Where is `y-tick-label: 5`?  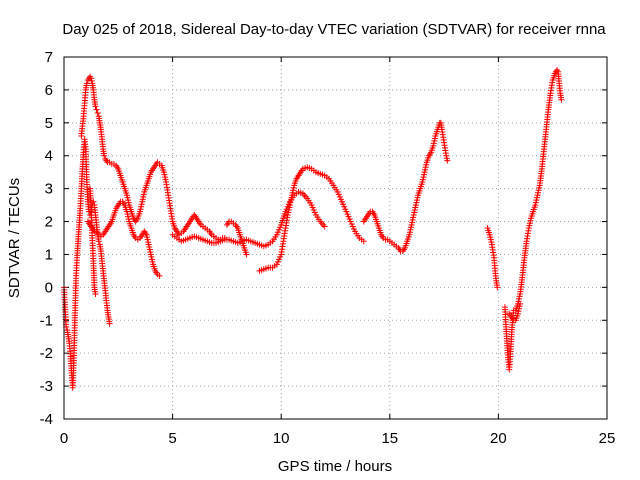 y-tick-label: 5 is located at coordinates (49, 123).